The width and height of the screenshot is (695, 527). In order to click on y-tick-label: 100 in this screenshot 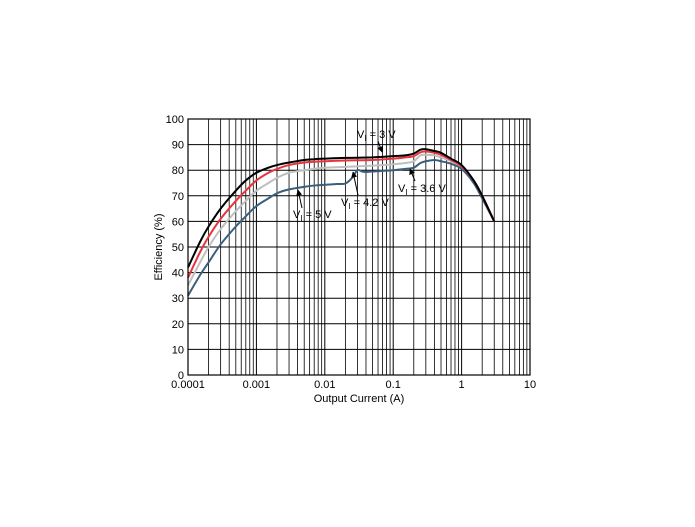, I will do `click(175, 120)`.